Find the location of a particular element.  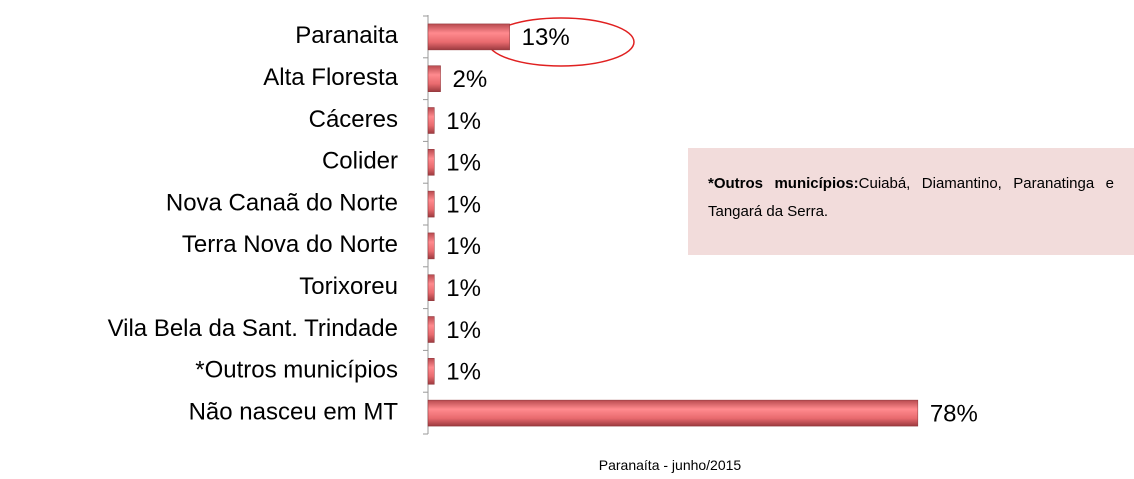

source: Paranaíta - junho/2015 is located at coordinates (670, 465).